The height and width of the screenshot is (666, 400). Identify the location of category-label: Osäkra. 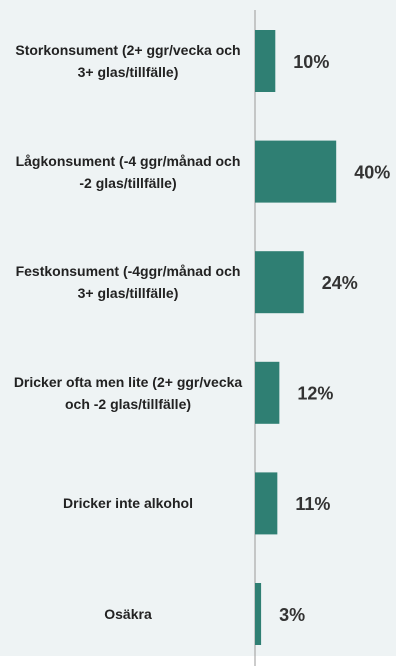
(128, 614).